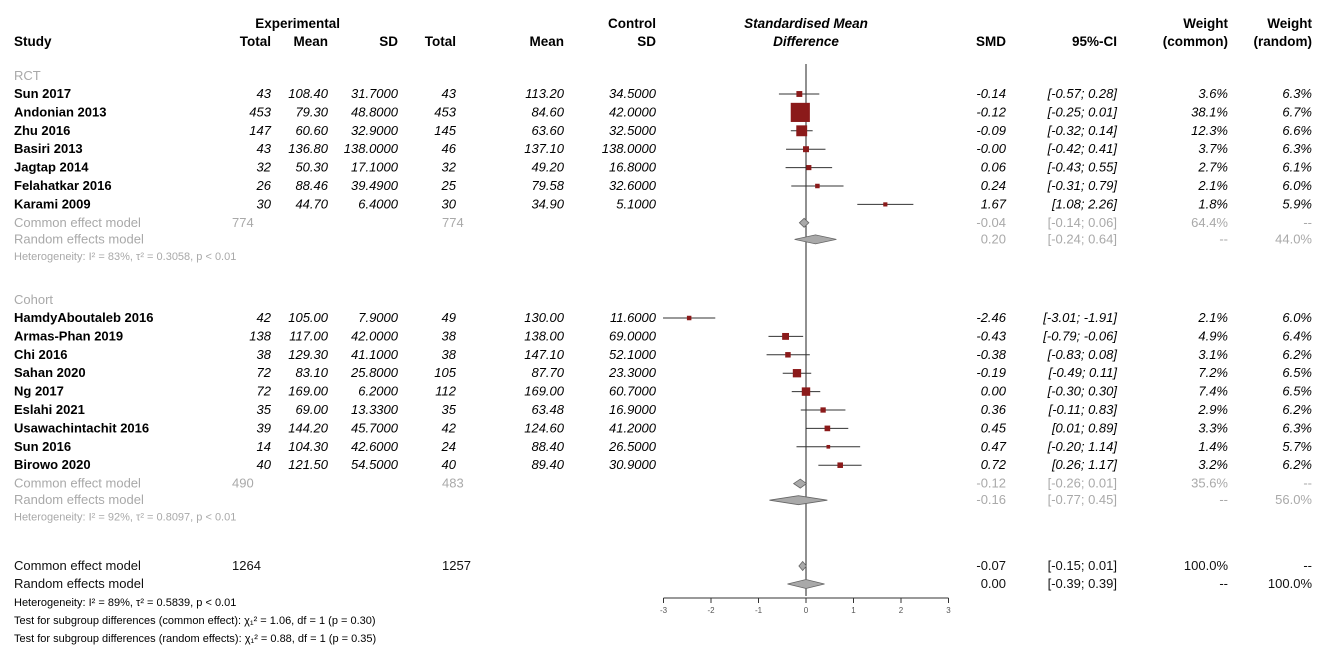 This screenshot has width=1328, height=654. Describe the element at coordinates (633, 391) in the screenshot. I see `c-sd: 60.7000` at that location.